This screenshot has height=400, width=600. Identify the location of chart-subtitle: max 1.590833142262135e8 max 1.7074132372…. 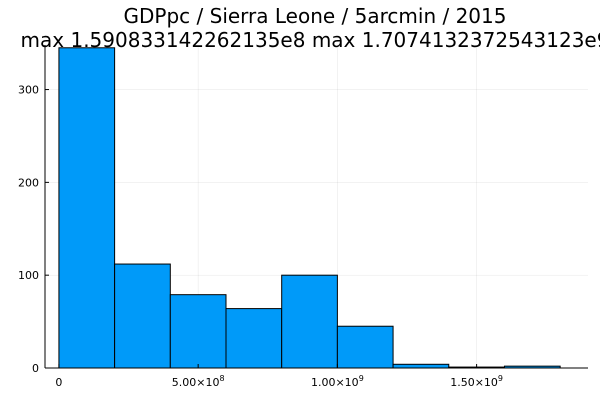
(310, 40).